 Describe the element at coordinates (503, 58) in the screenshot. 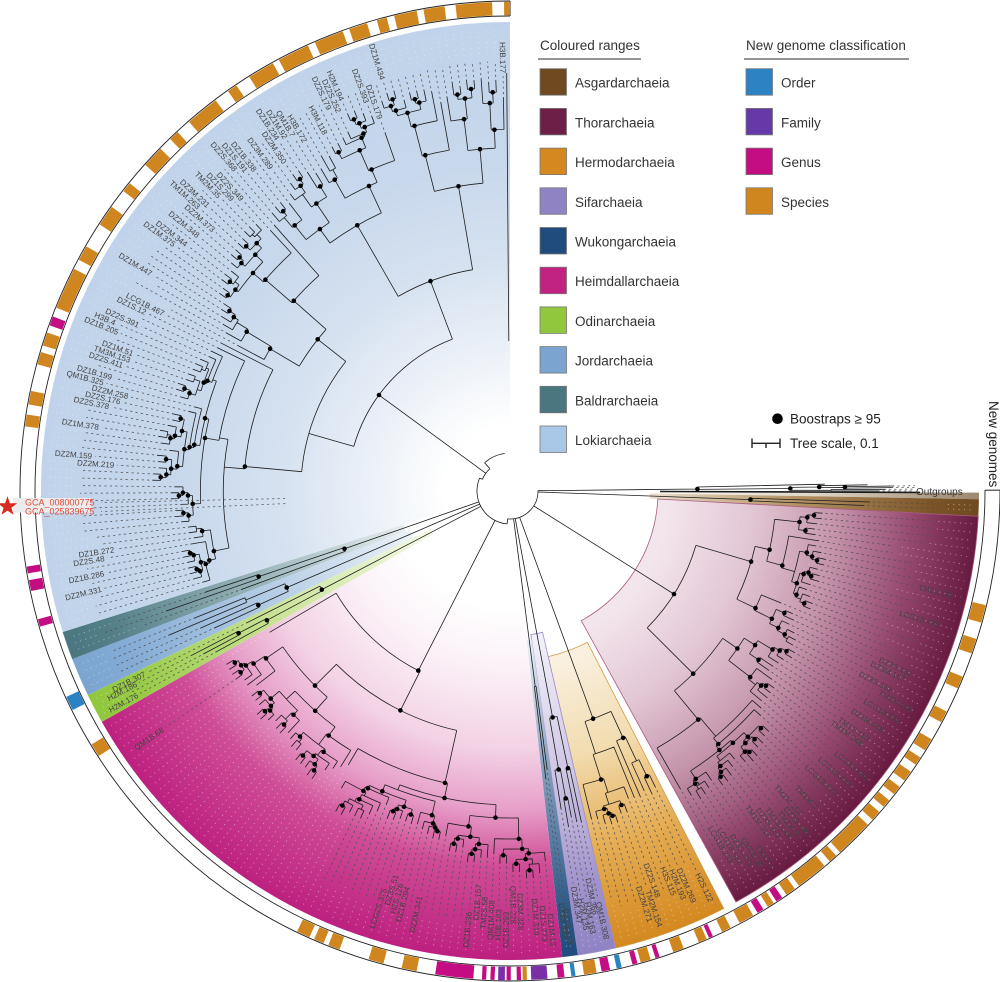

I see `svg-text: H3B.177` at that location.